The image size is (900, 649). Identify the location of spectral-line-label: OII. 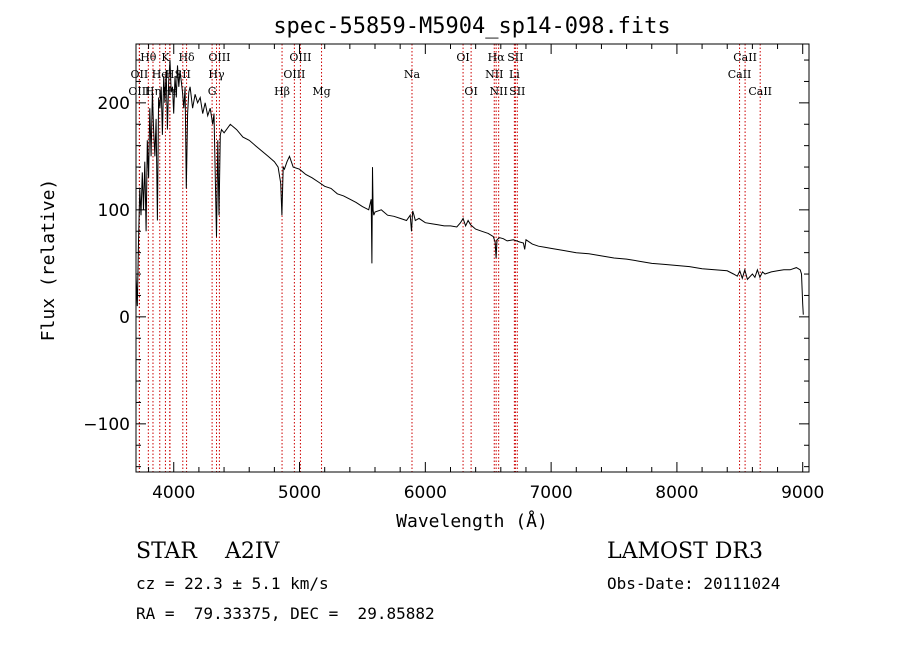
(140, 74).